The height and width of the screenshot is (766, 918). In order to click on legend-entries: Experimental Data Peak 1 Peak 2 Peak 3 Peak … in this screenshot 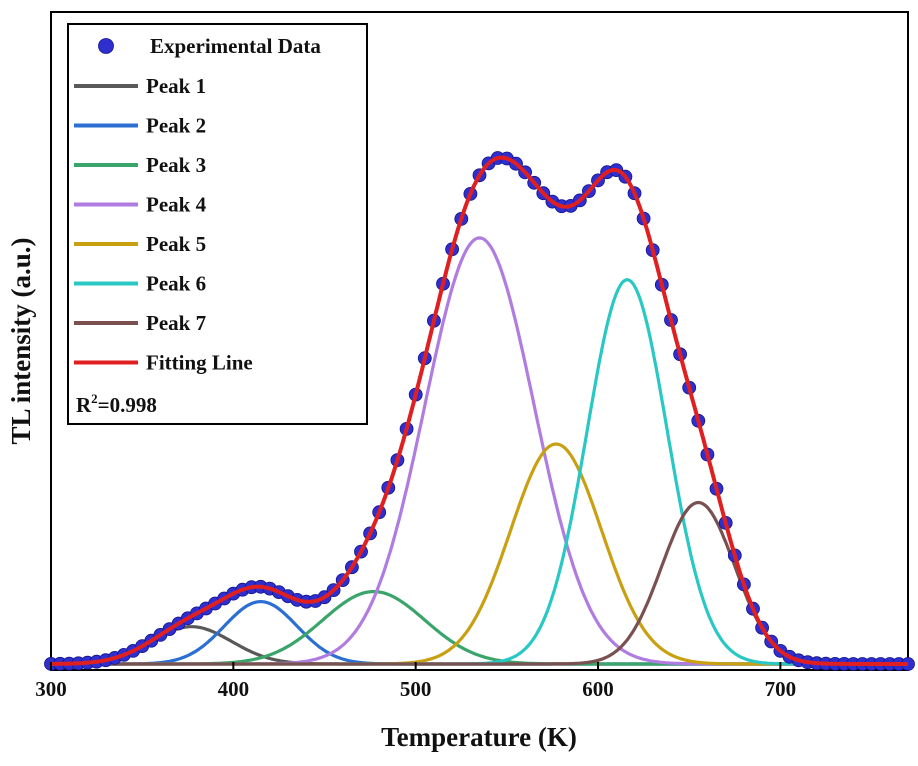, I will do `click(197, 204)`.